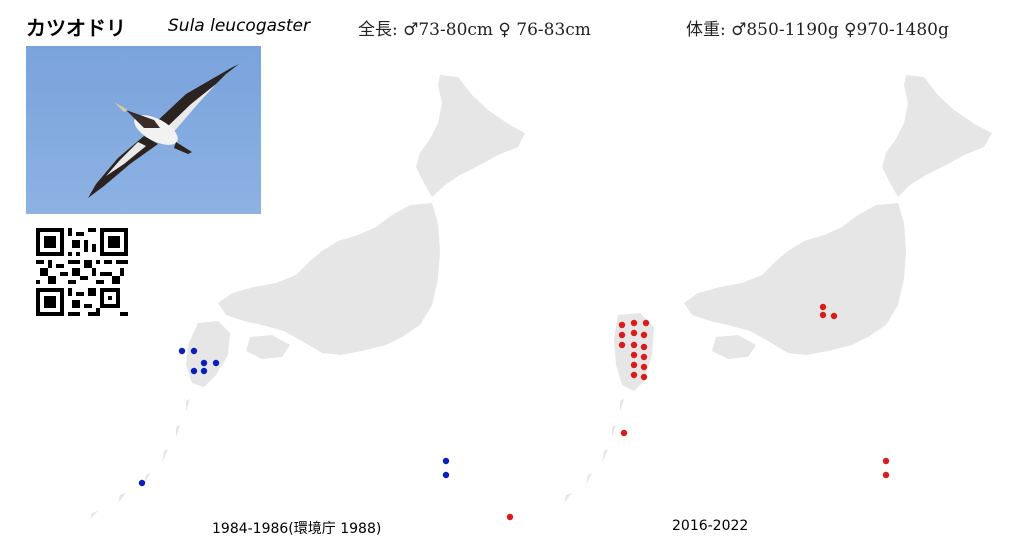 This screenshot has width=1024, height=556. Describe the element at coordinates (474, 30) in the screenshot. I see `body-length-text: 全長: ♂73-80cm ♀ 76-83cm` at that location.